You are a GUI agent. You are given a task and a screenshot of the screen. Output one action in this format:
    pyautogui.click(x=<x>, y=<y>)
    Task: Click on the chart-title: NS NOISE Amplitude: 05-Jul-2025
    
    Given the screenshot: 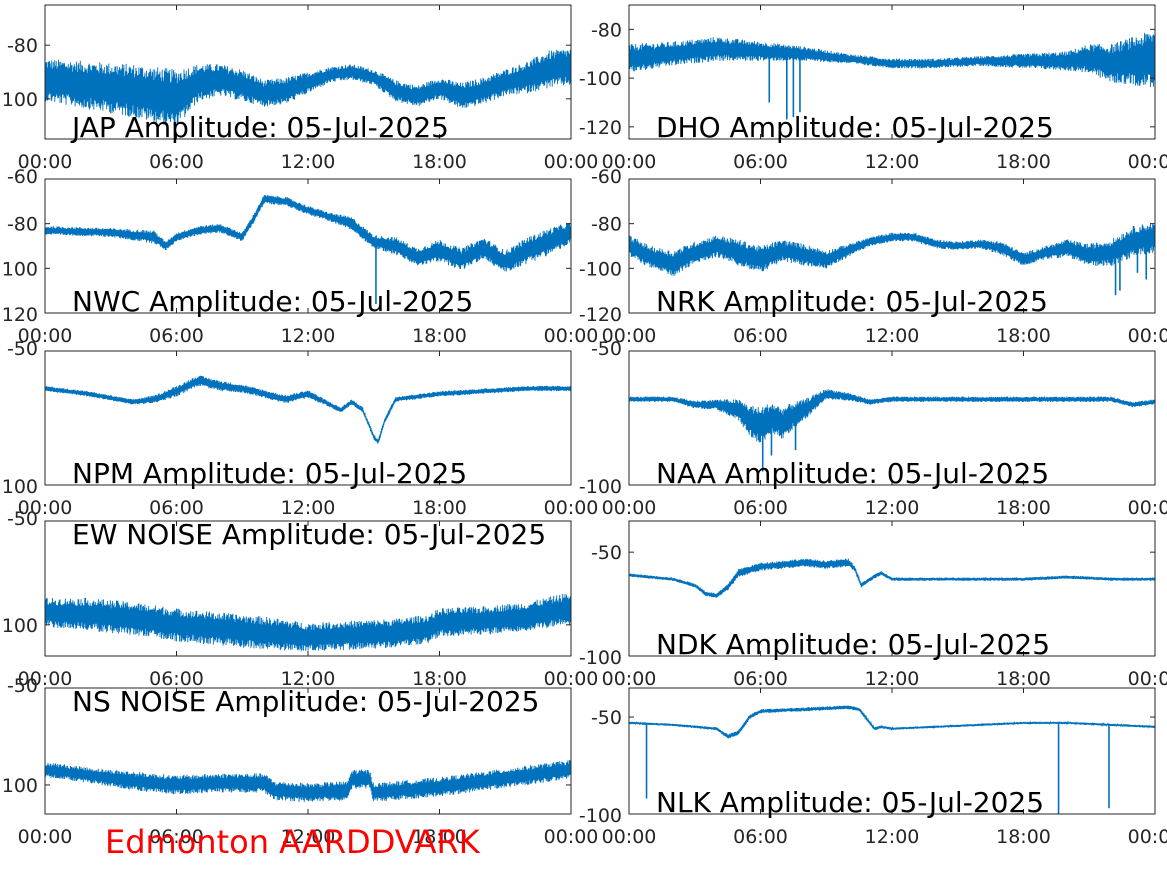 What is the action you would take?
    pyautogui.click(x=305, y=701)
    